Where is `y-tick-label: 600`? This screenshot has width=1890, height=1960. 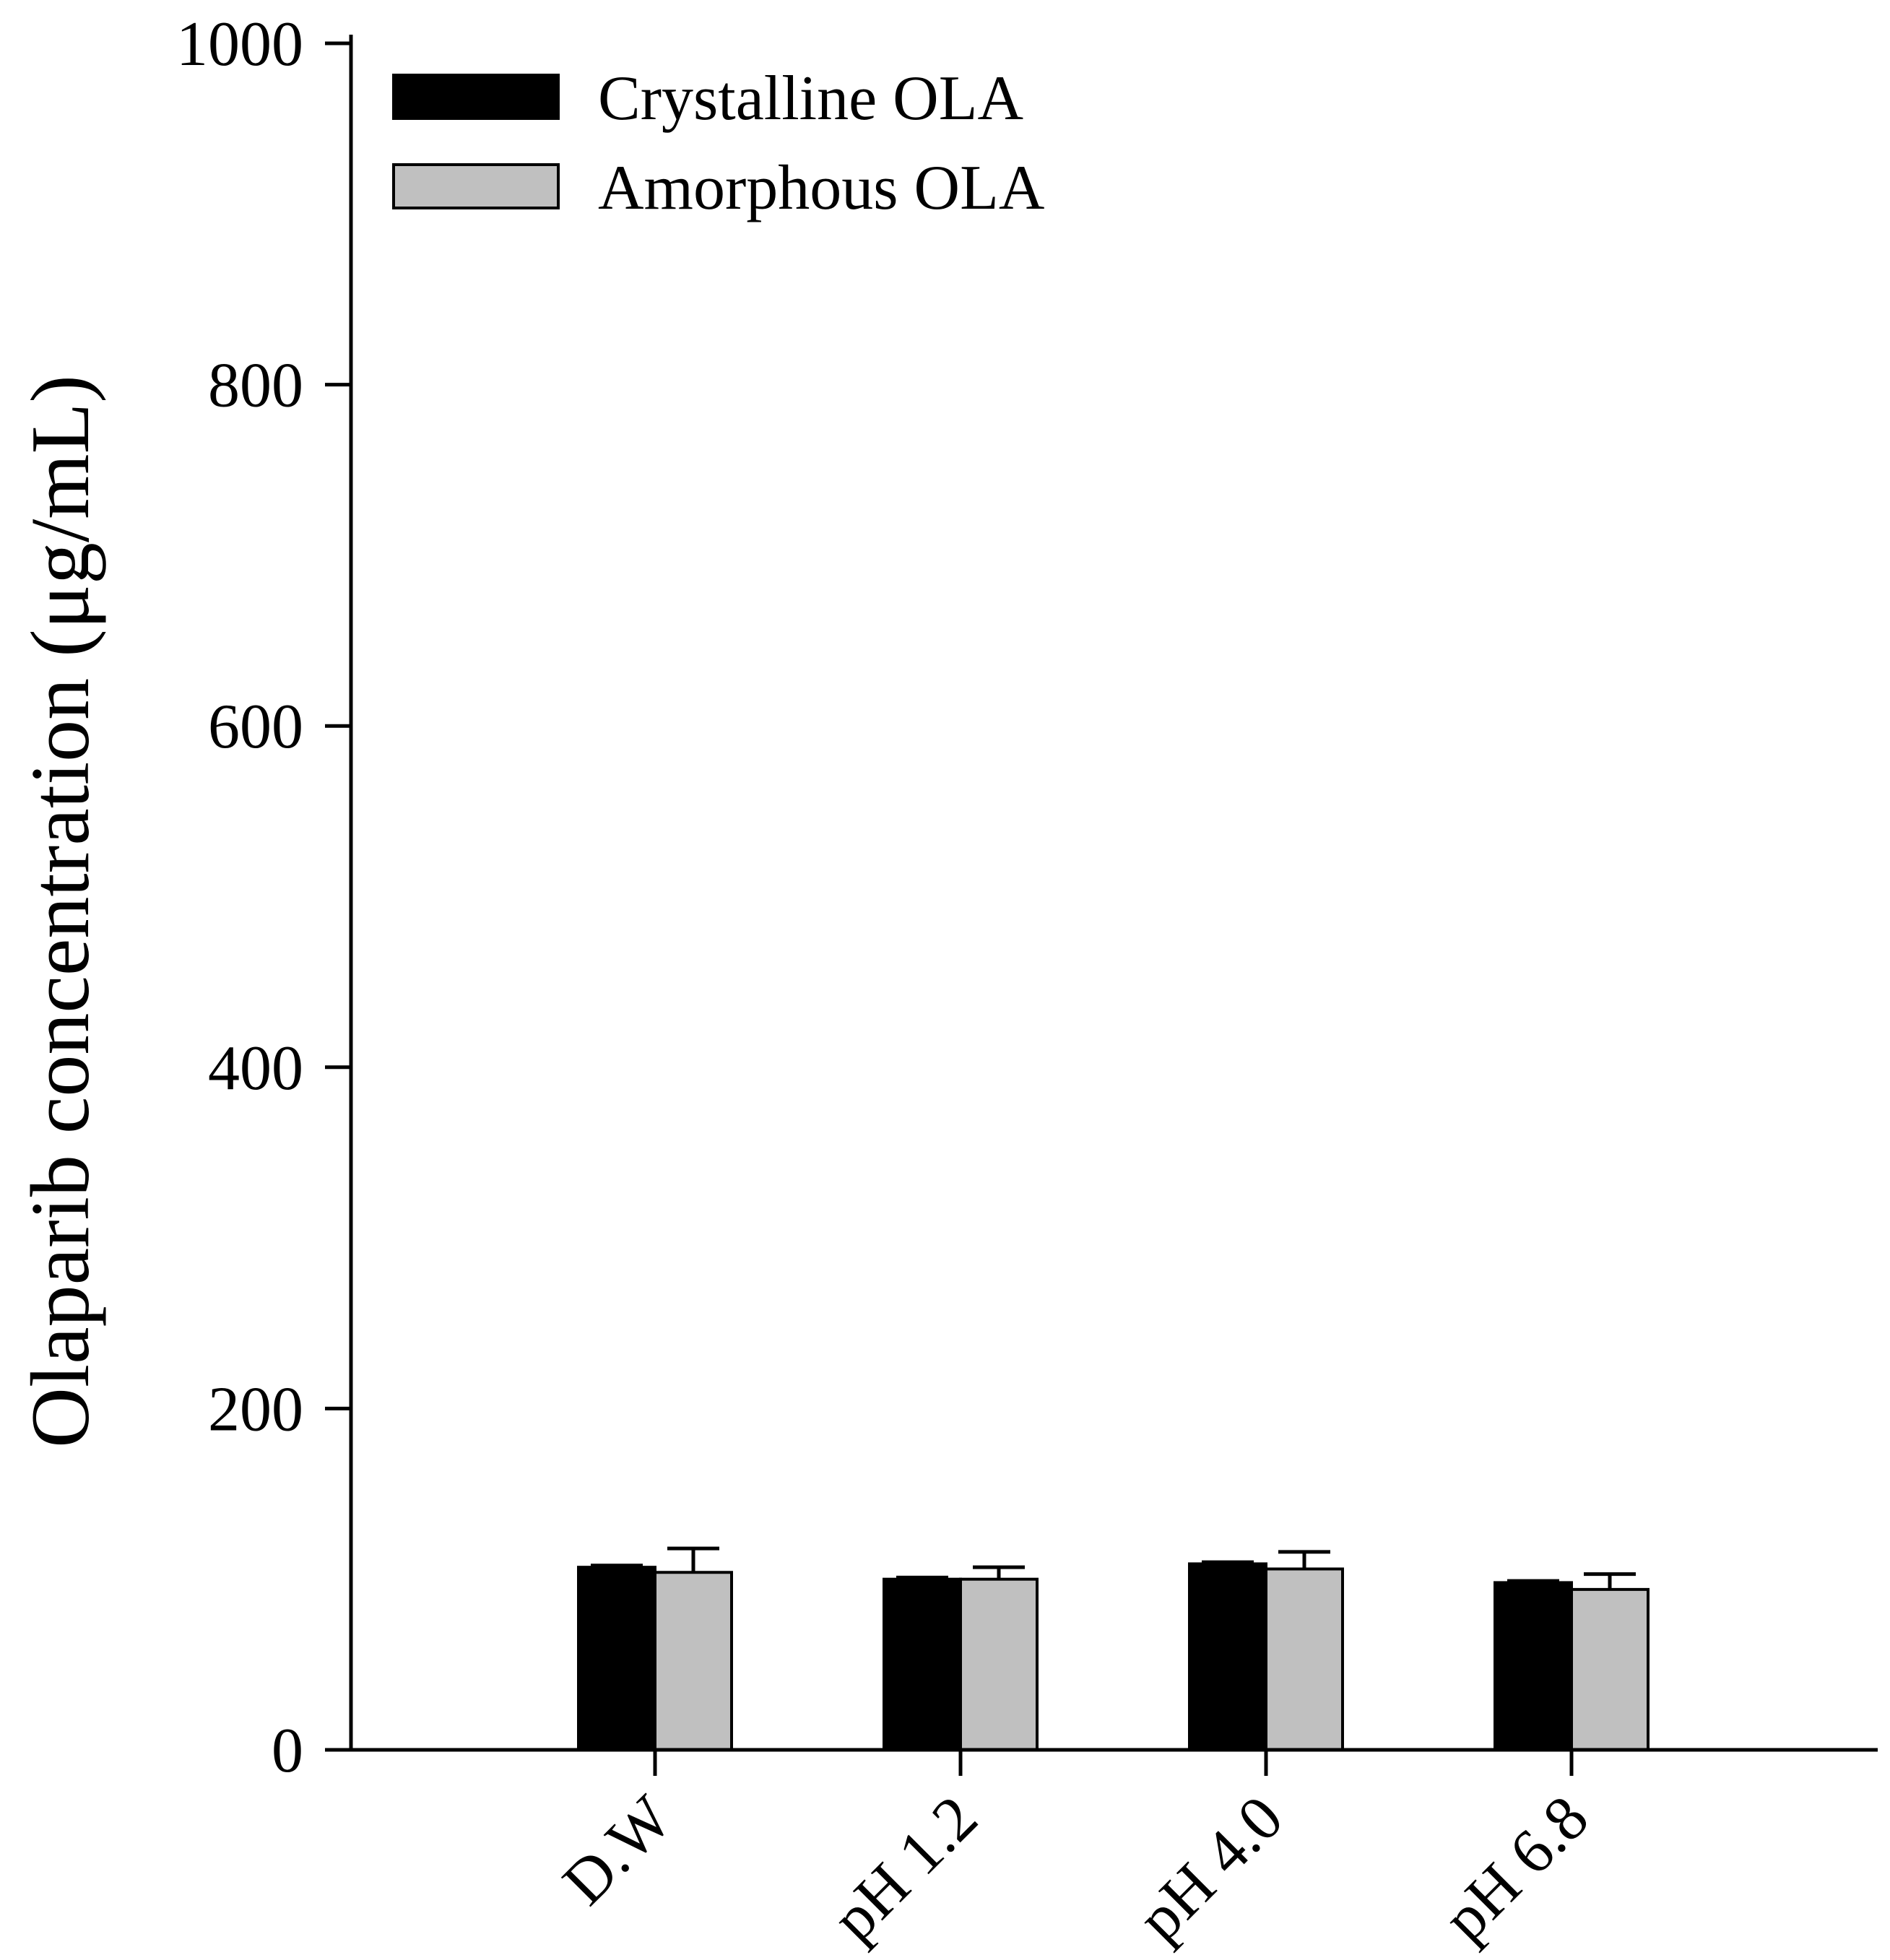 y-tick-label: 600 is located at coordinates (256, 727).